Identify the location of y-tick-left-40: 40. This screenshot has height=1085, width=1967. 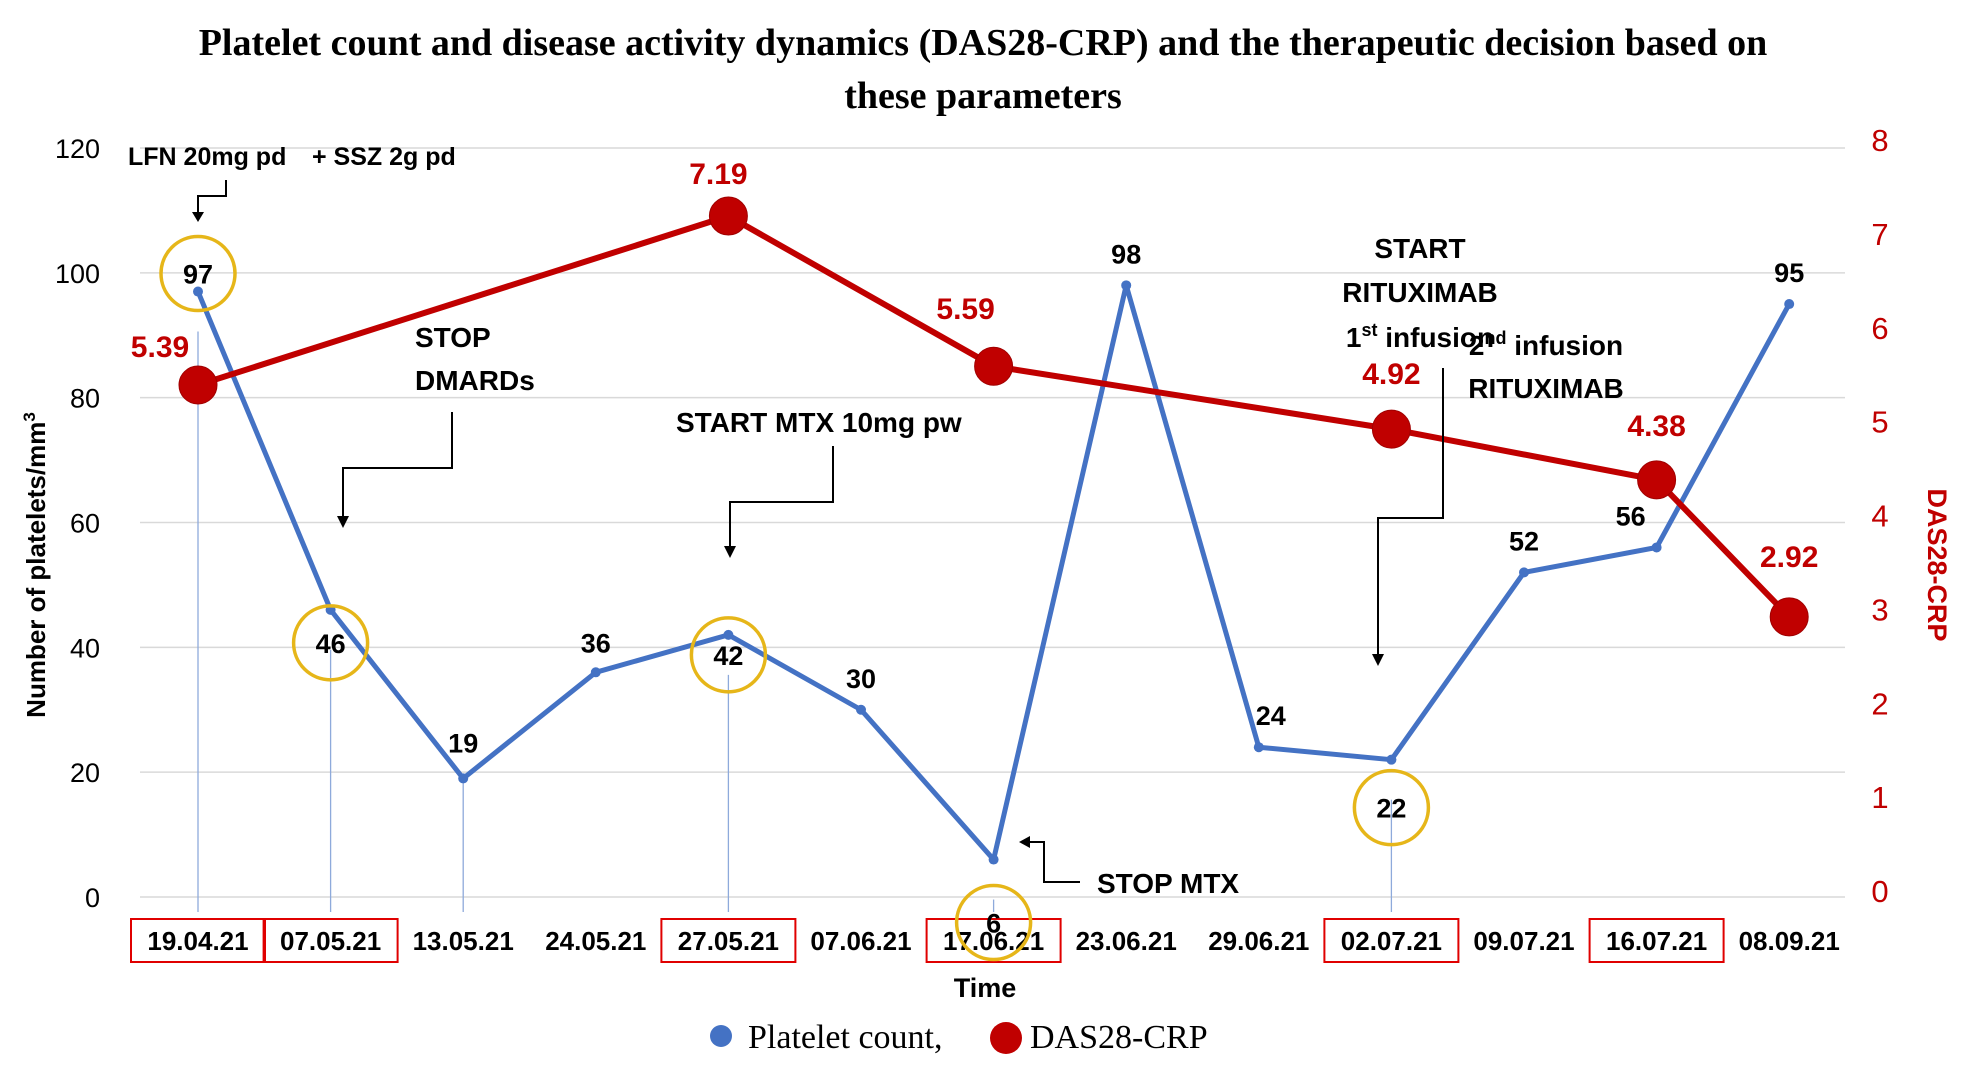
(85, 648).